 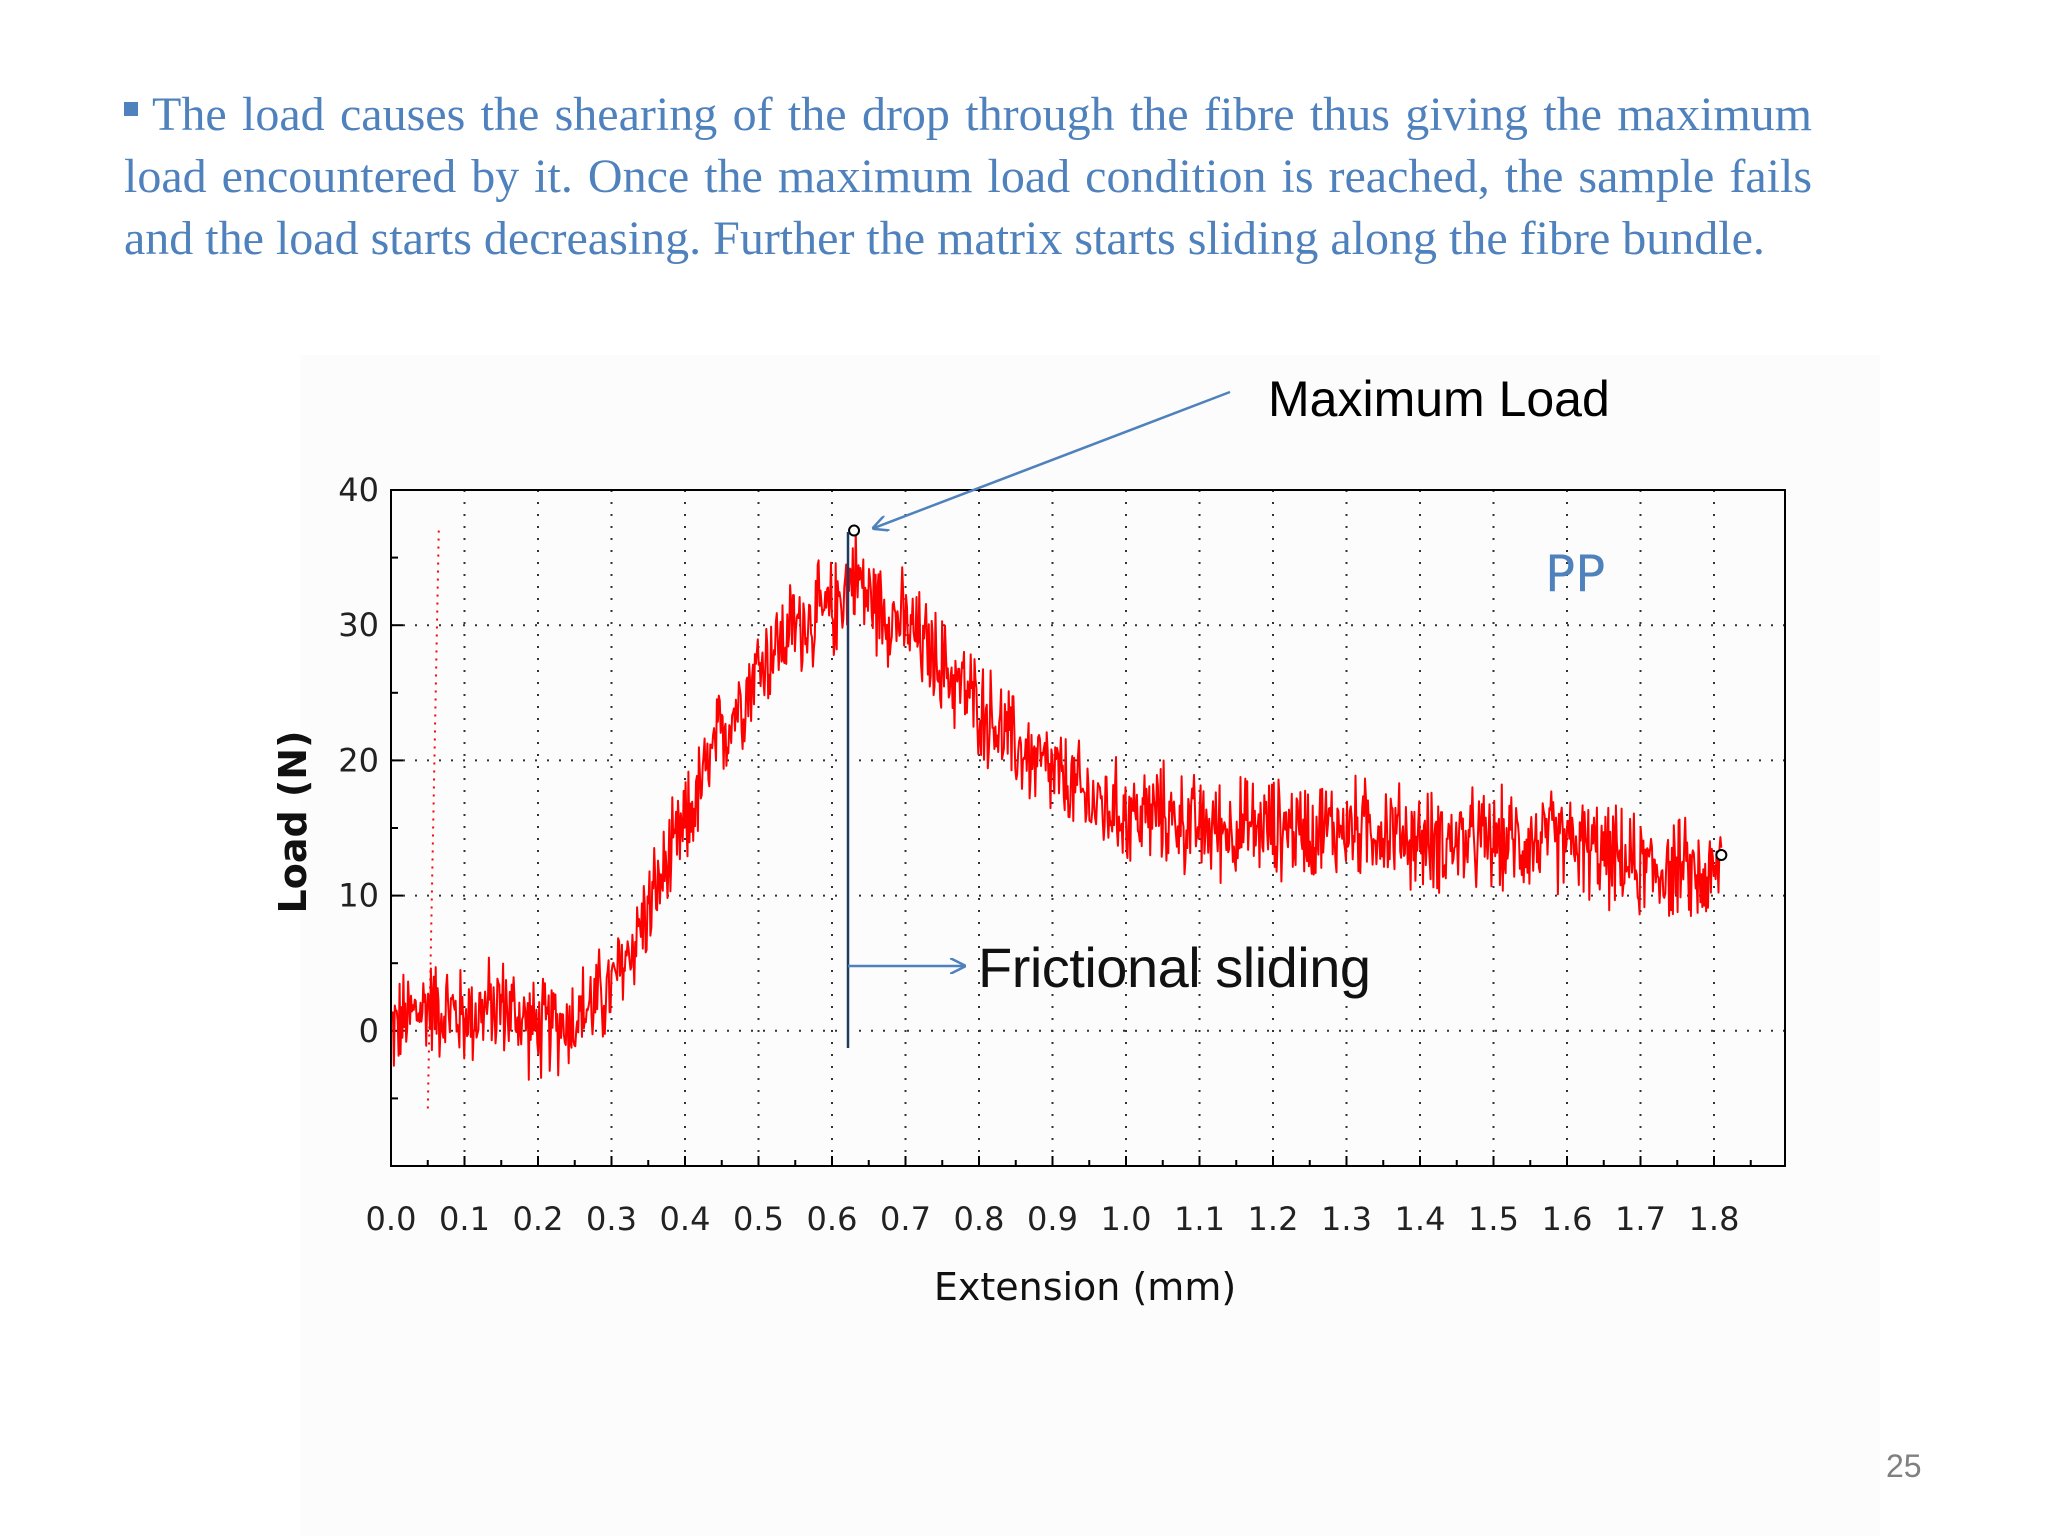 I want to click on frictional-sliding-label: Frictional sliding, so click(x=1174, y=967).